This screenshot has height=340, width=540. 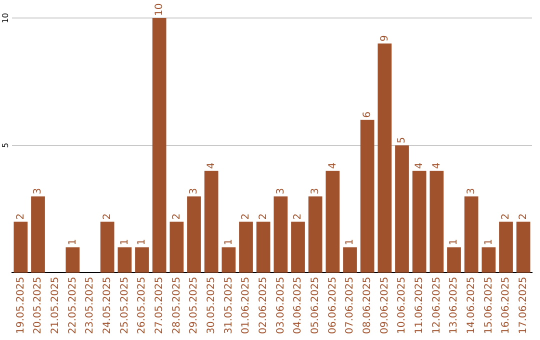 I want to click on x-tick-label: 17.06.2025, so click(x=523, y=305).